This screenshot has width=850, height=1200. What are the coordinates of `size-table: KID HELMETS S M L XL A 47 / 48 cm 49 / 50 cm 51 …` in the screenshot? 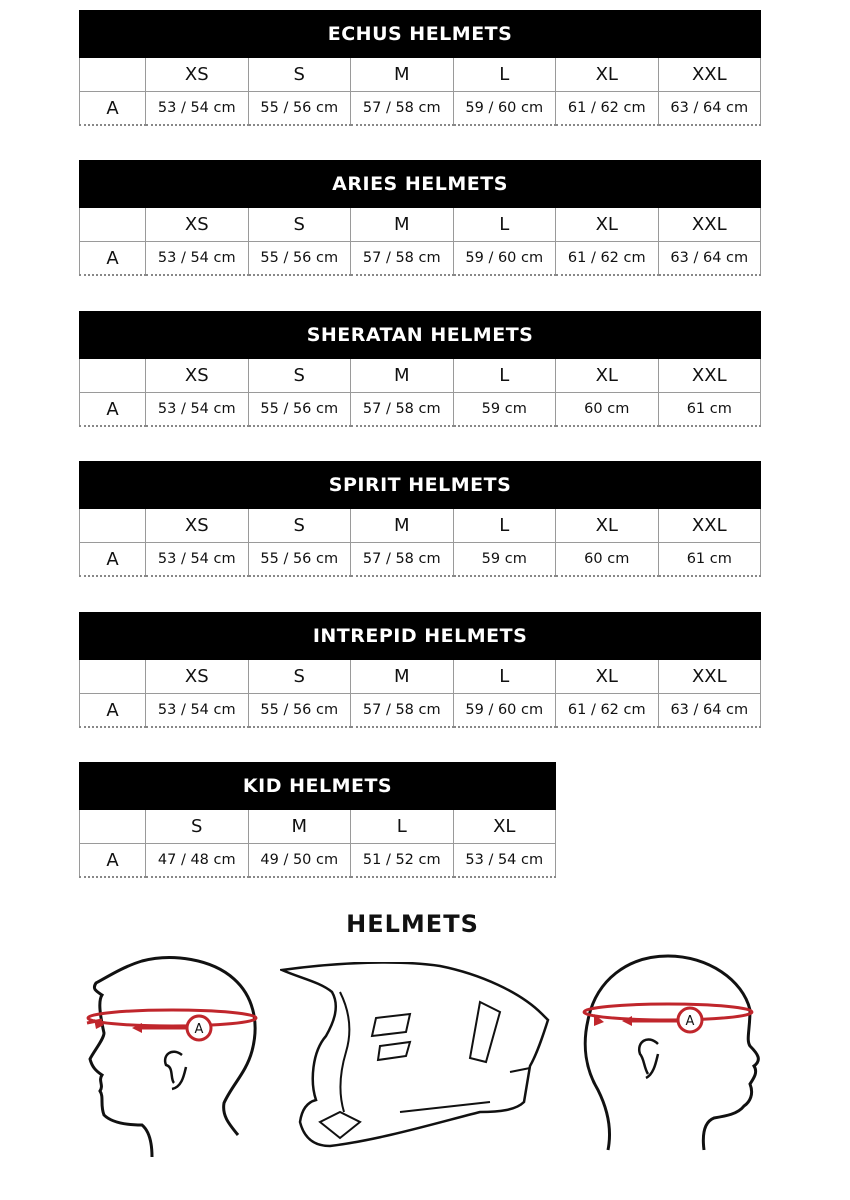 It's located at (317, 820).